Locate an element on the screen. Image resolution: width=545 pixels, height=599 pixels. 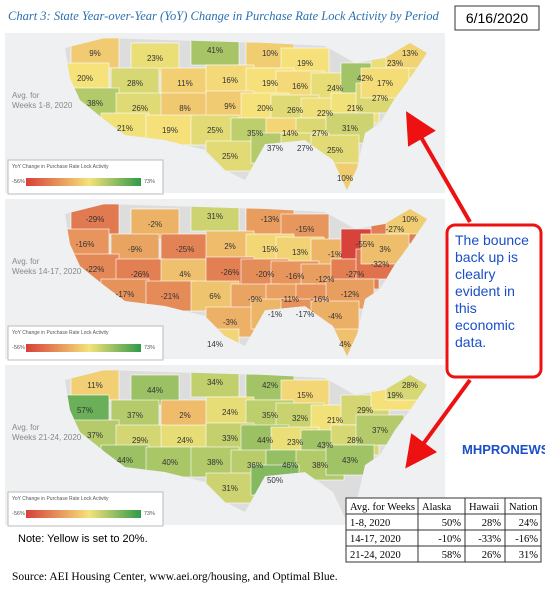
state-label: -55% is located at coordinates (365, 244).